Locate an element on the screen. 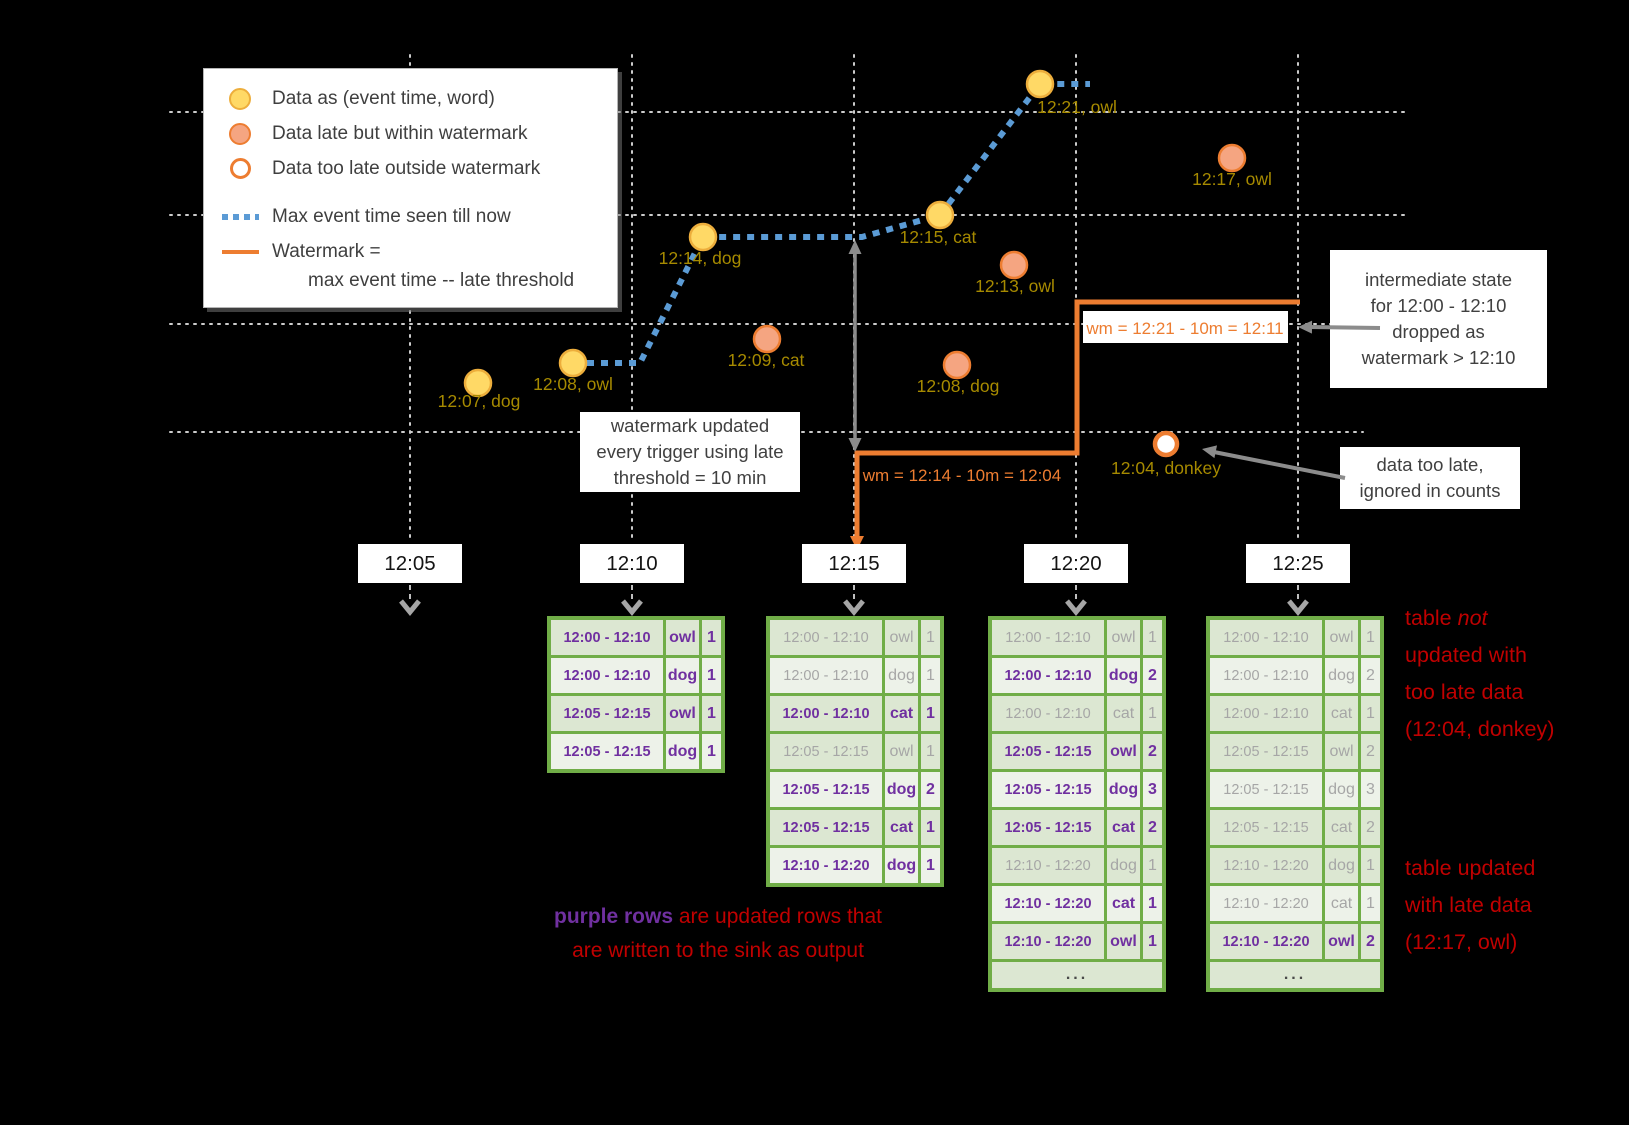 The height and width of the screenshot is (1125, 1629). callout-line: intermediate state is located at coordinates (1438, 279).